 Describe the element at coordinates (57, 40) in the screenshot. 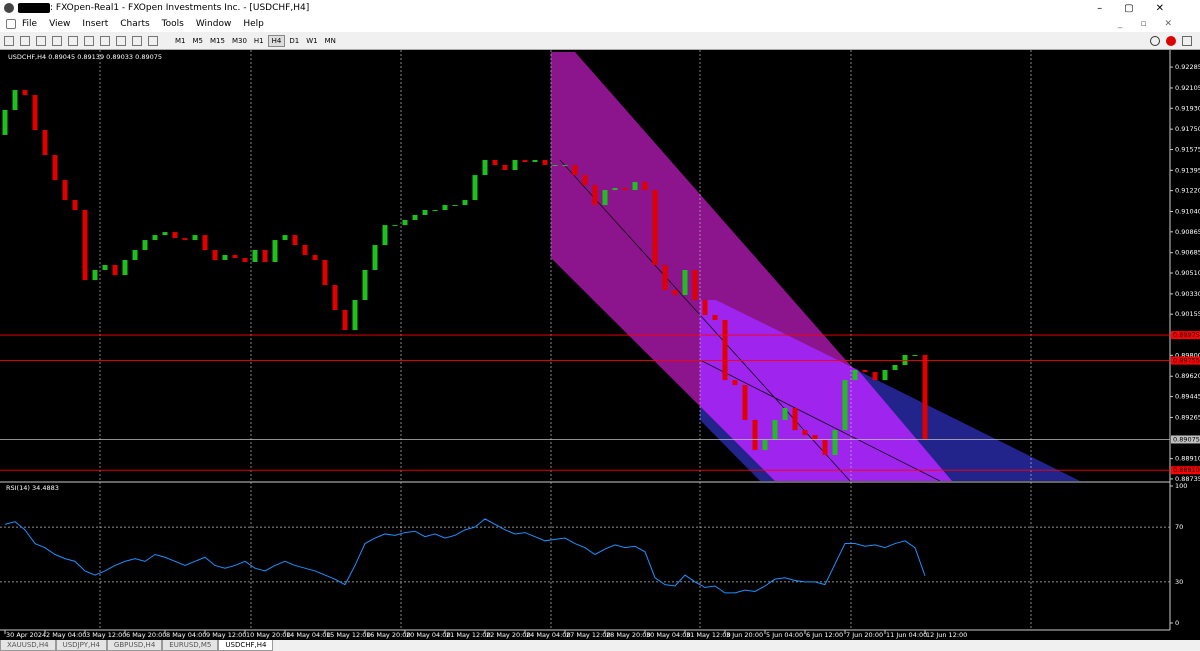

I see `tool-hline` at that location.